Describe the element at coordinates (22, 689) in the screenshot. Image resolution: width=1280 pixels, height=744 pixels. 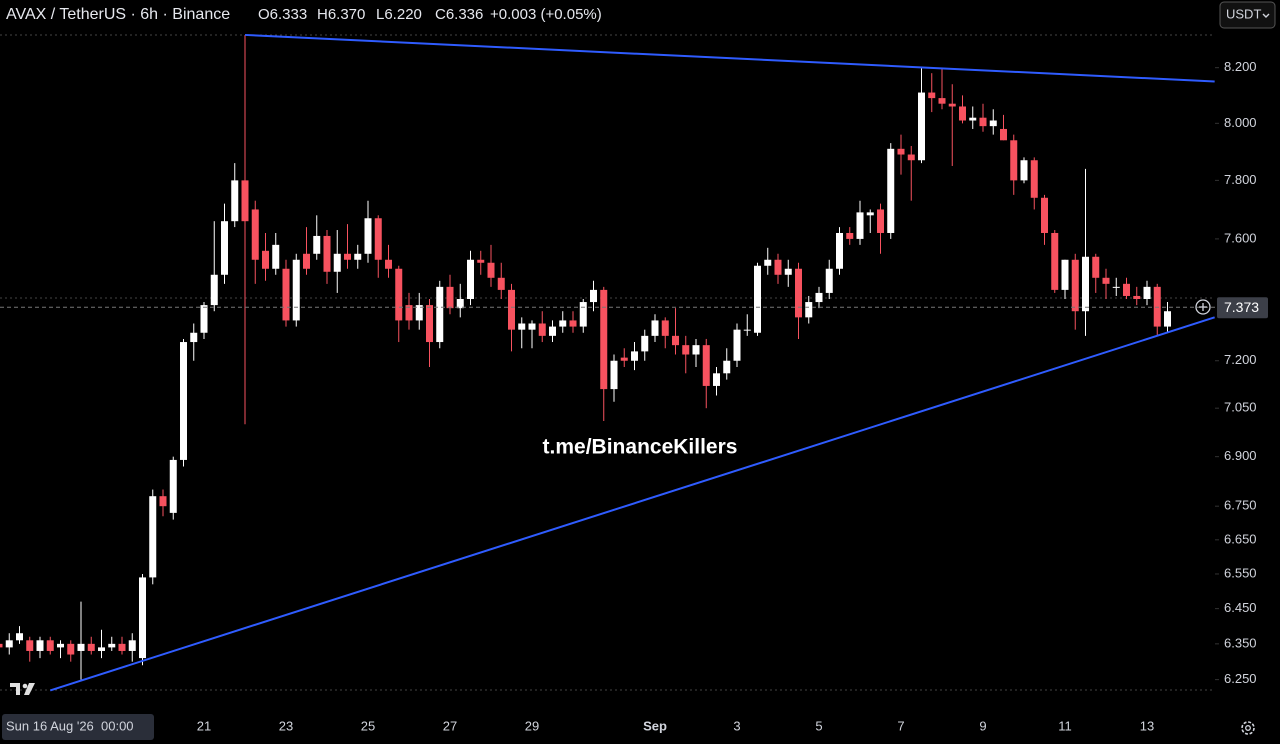
I see `tradingview-logo` at that location.